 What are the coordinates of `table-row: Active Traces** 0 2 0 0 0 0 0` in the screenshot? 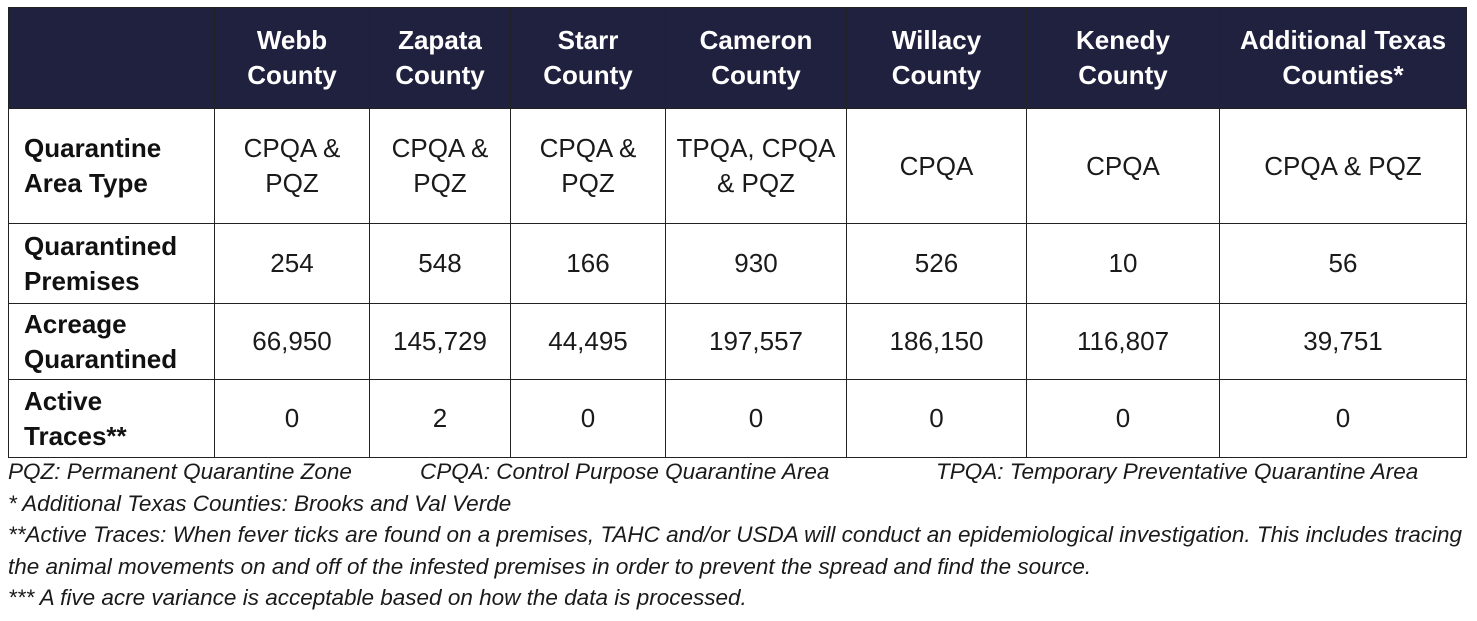 It's located at (737, 418).